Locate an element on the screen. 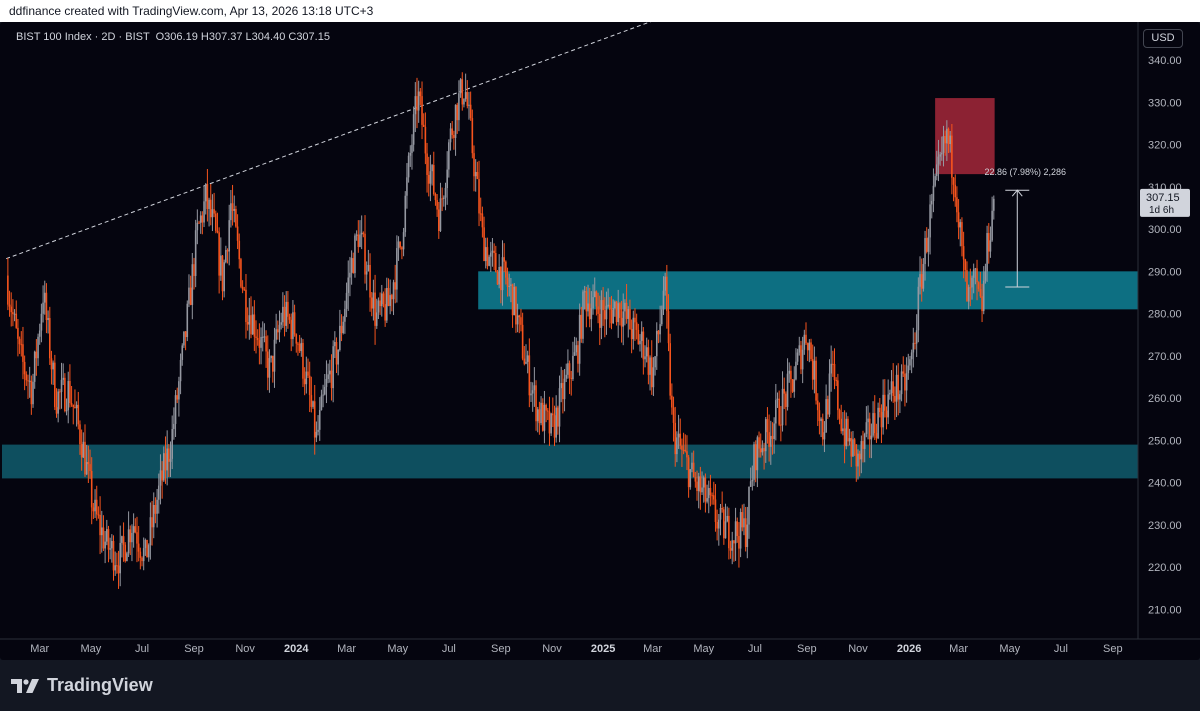 The image size is (1200, 711). currency-button: USD is located at coordinates (1163, 38).